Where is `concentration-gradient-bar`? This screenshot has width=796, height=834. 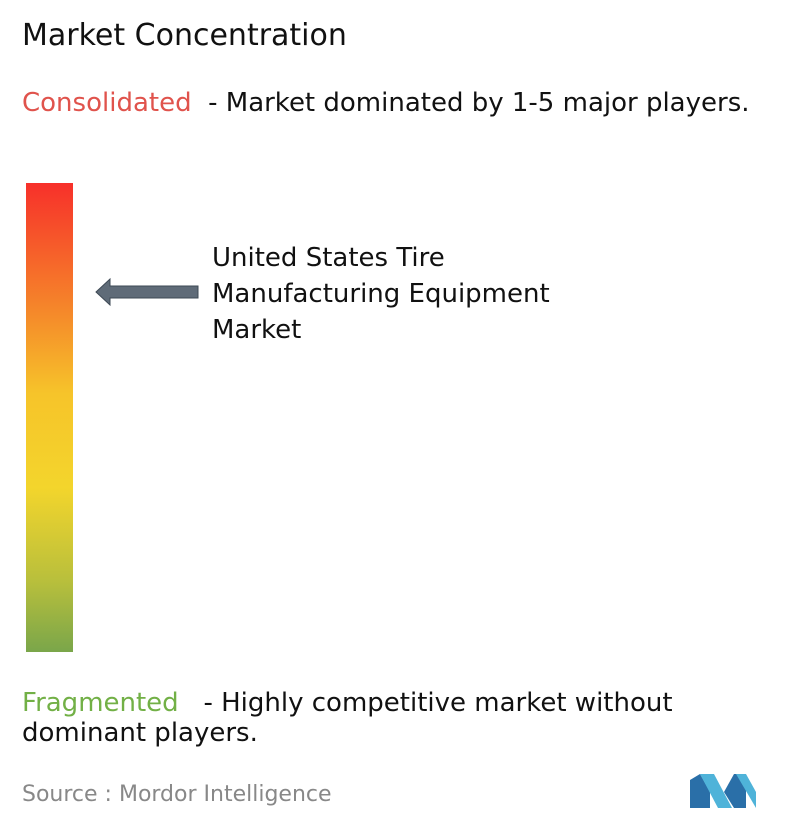
concentration-gradient-bar is located at coordinates (49, 417).